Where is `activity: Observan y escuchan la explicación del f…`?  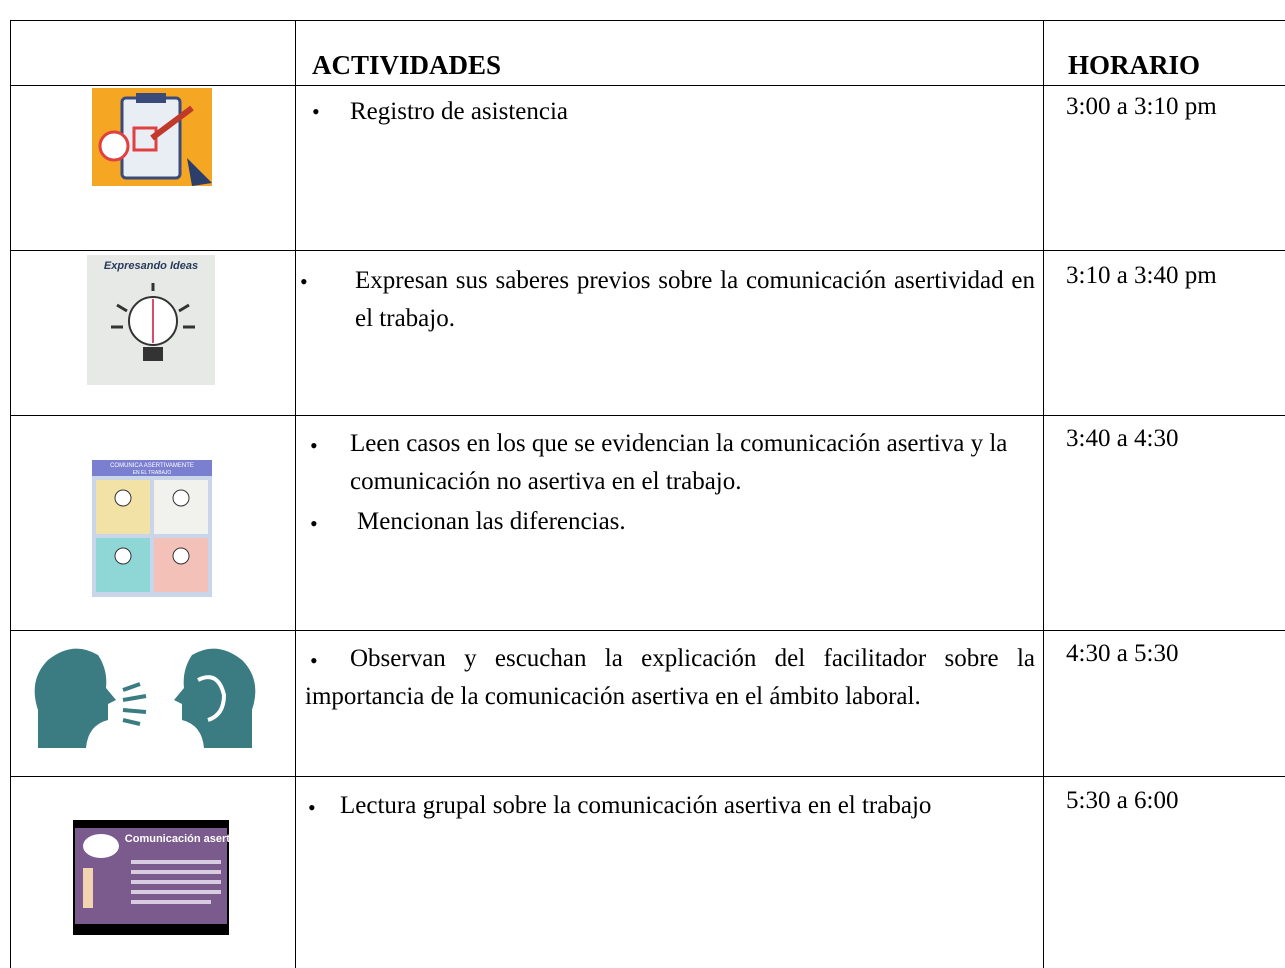
activity: Observan y escuchan la explicación del f… is located at coordinates (670, 677).